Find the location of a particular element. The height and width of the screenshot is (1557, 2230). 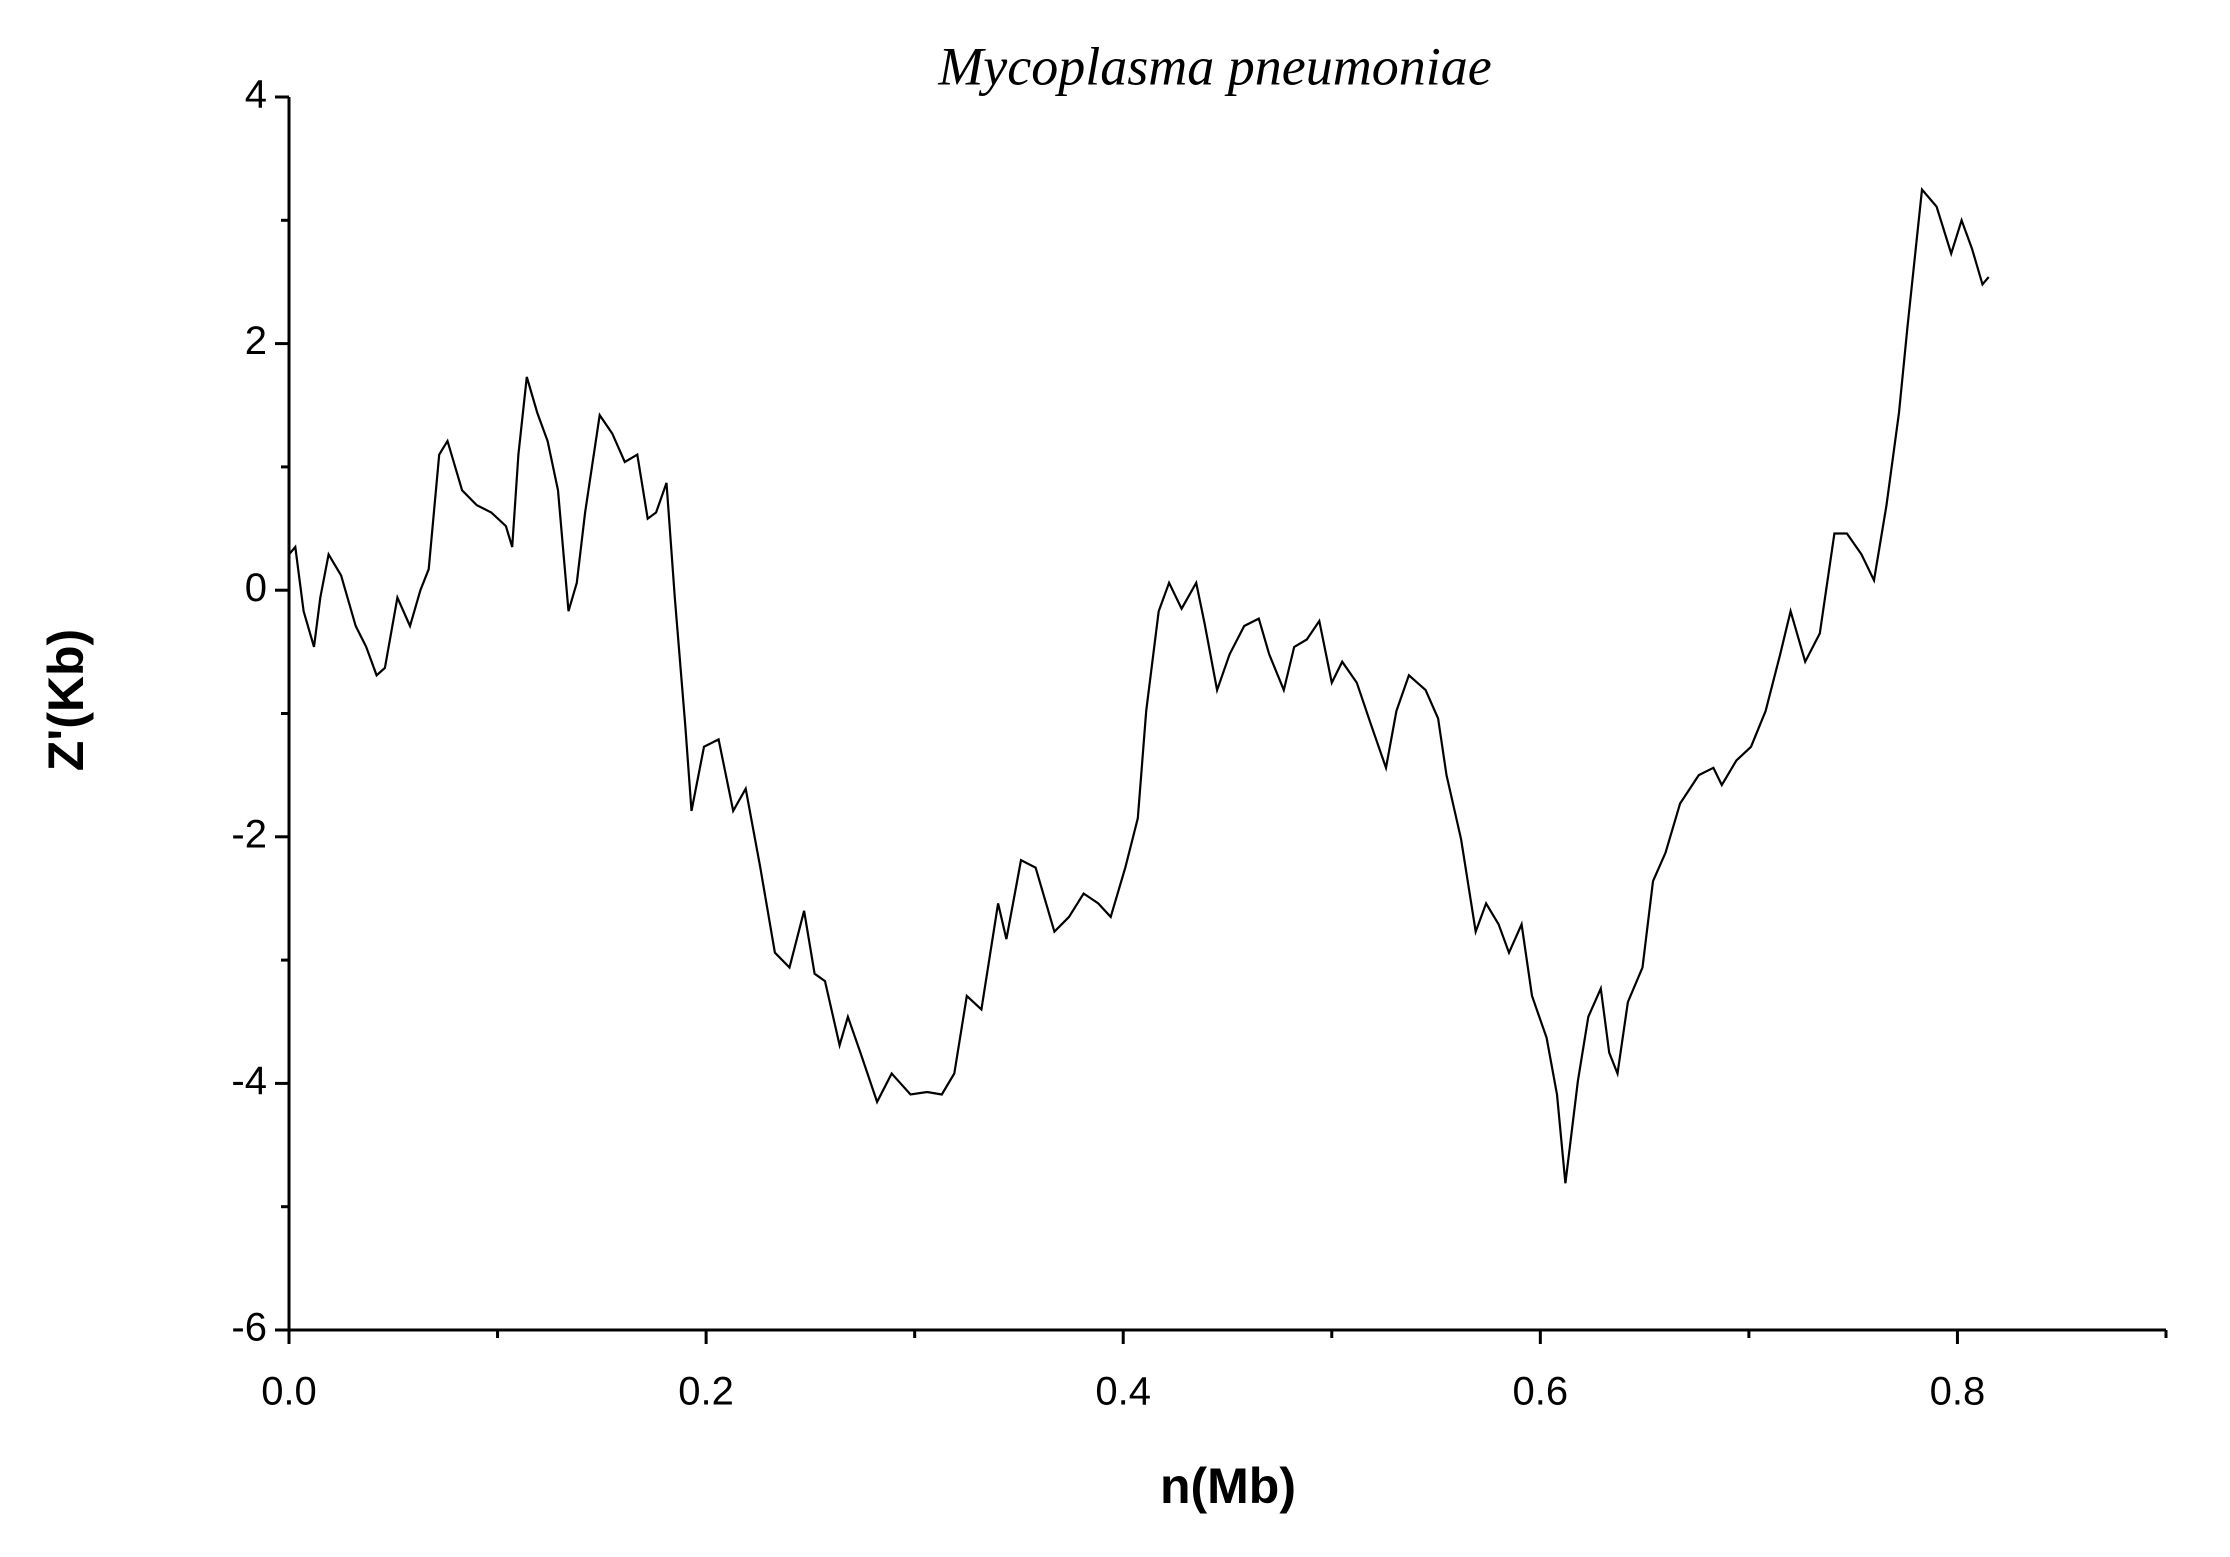

y-tick-label: 2 is located at coordinates (256, 341).